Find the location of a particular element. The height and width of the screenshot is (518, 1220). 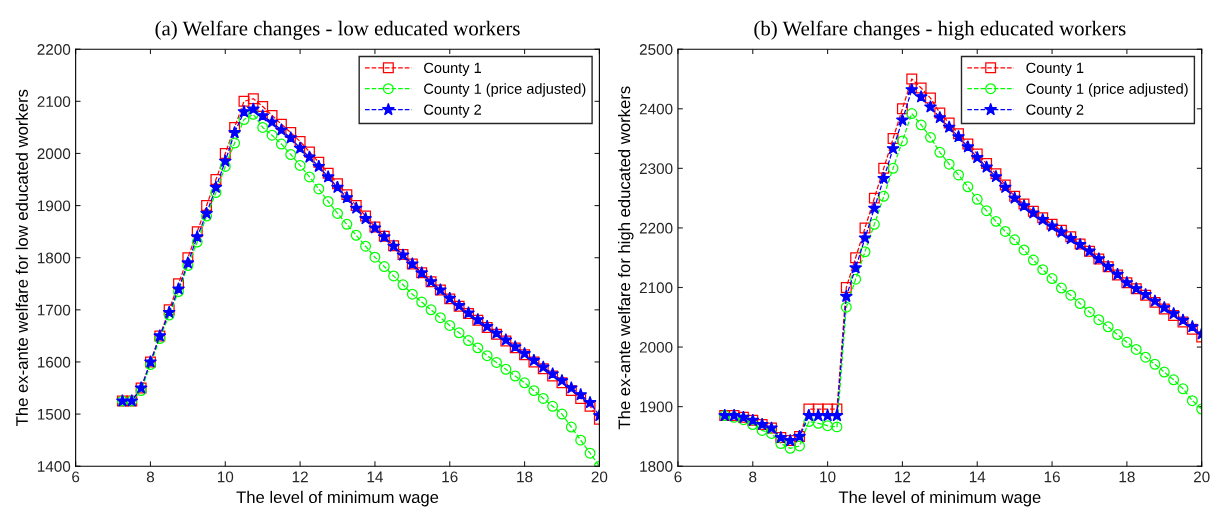

y-tick-label: 2000 is located at coordinates (656, 347).